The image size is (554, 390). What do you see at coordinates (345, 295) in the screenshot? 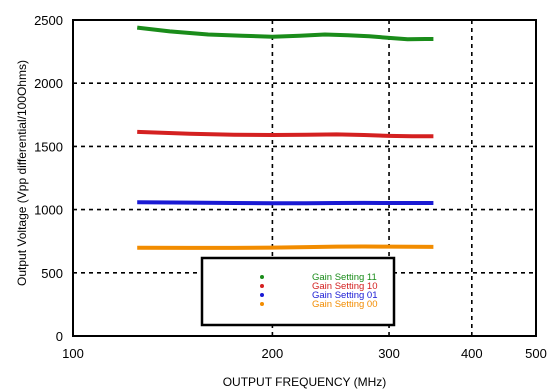
I see `legend-label: Gain Setting 01` at bounding box center [345, 295].